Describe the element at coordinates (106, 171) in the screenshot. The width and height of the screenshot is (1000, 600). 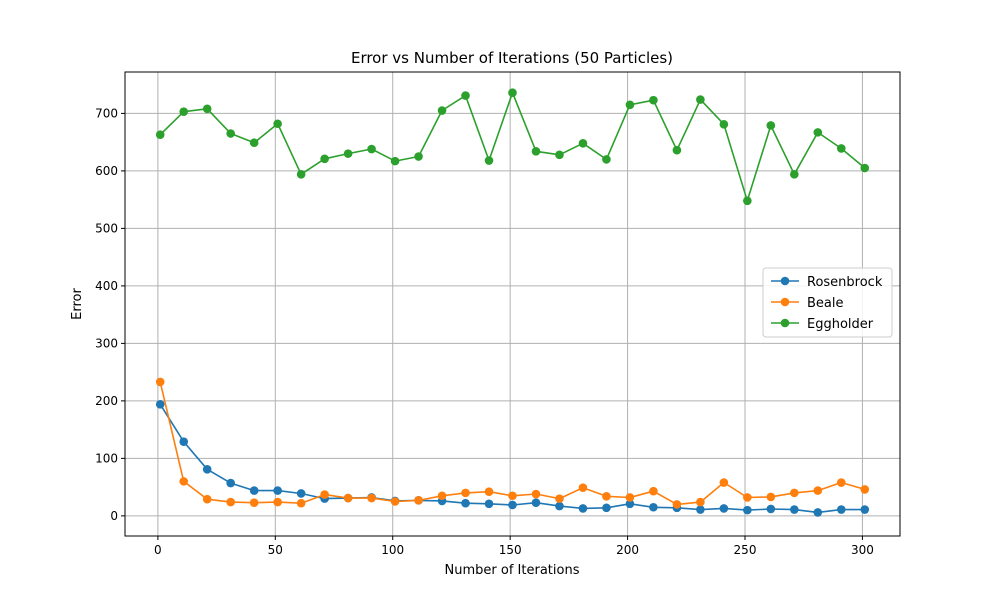
I see `y-tick-label: 600` at that location.